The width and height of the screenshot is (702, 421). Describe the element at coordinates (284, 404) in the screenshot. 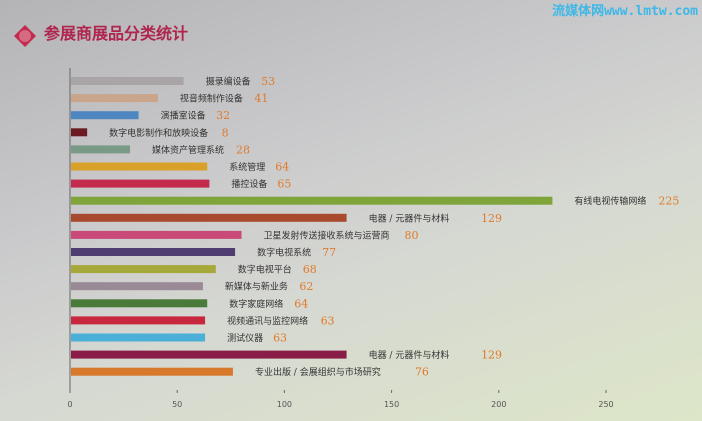

I see `x-tick-label: 100` at that location.